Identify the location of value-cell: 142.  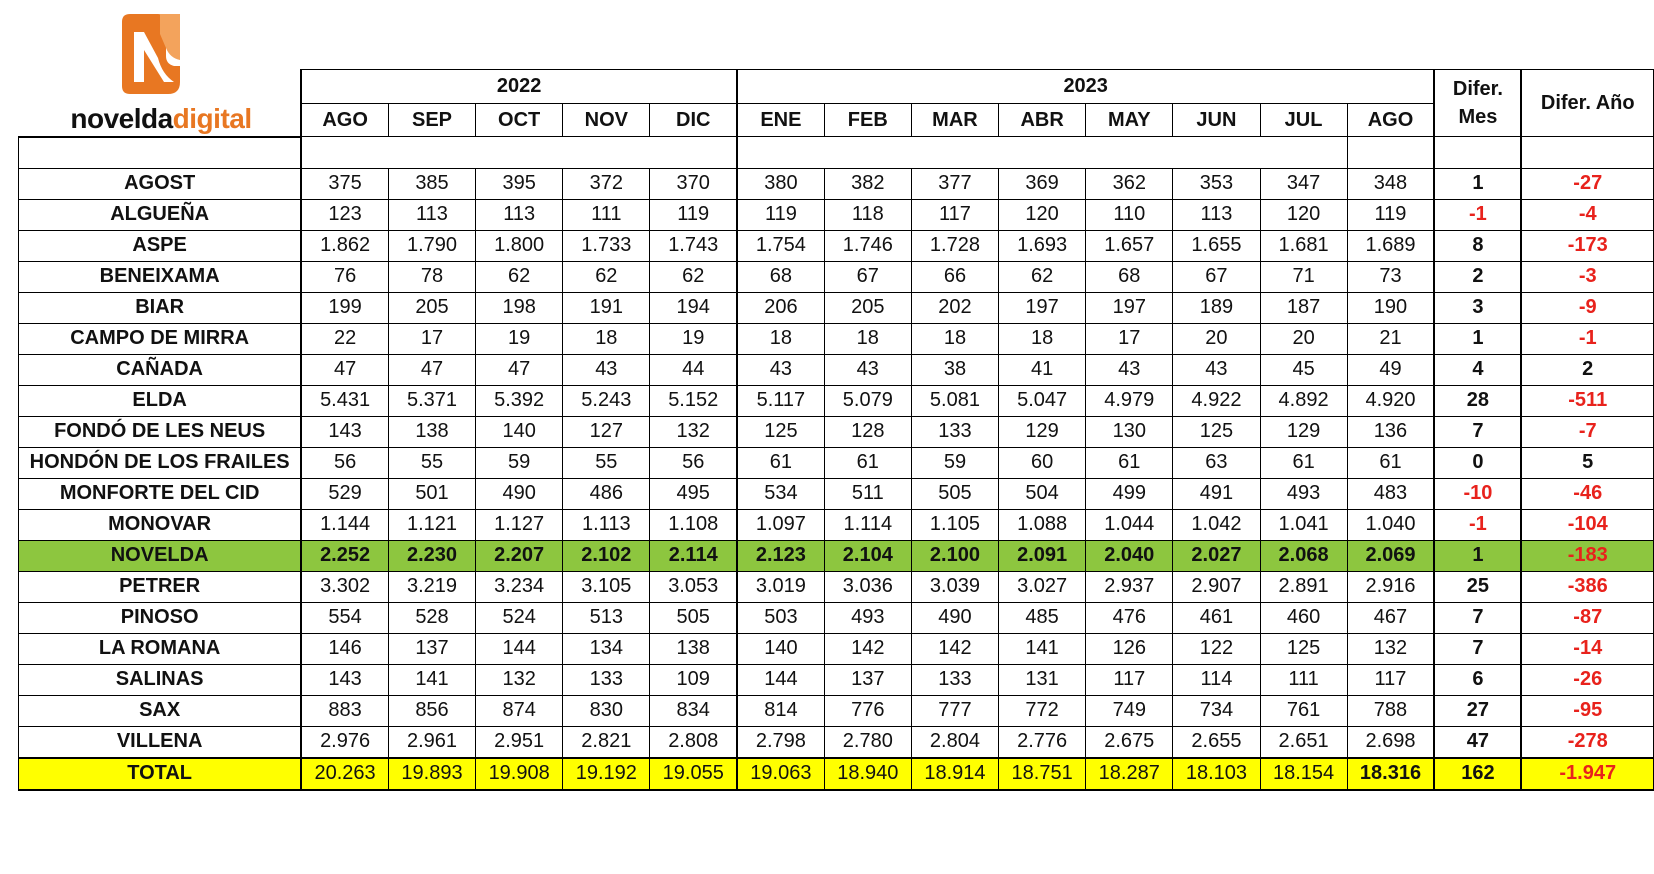
(955, 648).